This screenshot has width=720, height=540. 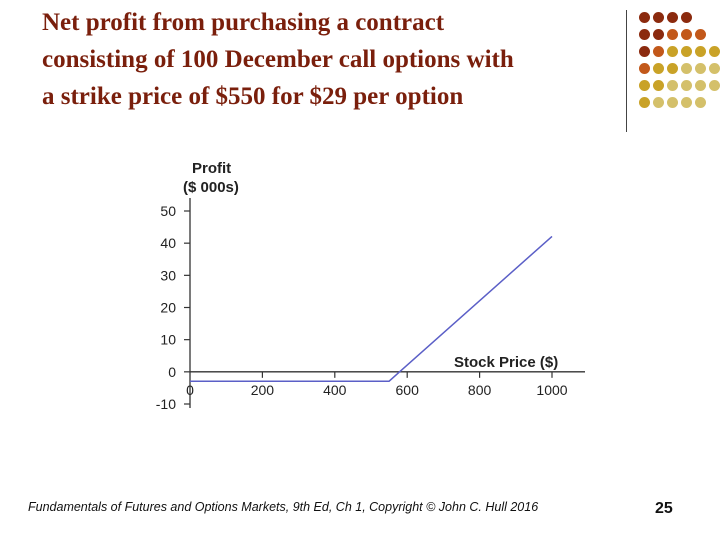 What do you see at coordinates (480, 390) in the screenshot?
I see `x-tick-label: 800` at bounding box center [480, 390].